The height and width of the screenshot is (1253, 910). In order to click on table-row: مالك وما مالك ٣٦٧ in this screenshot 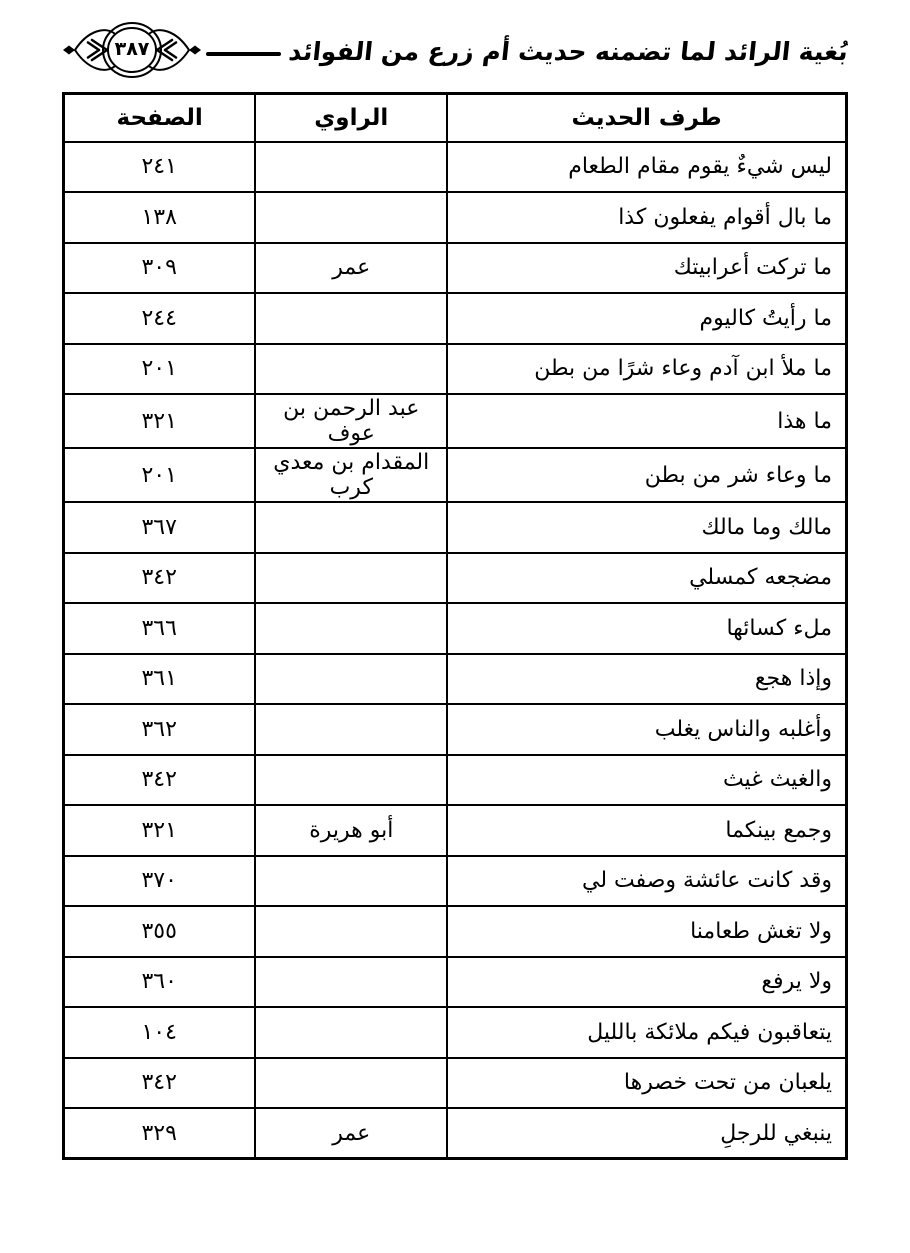, I will do `click(455, 527)`.